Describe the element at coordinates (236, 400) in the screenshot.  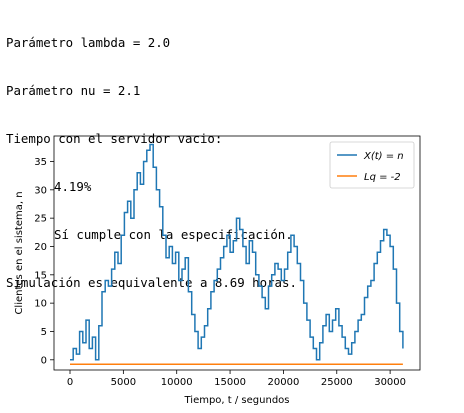
I see `x-axis-label: Tiempo, t / segundos` at that location.